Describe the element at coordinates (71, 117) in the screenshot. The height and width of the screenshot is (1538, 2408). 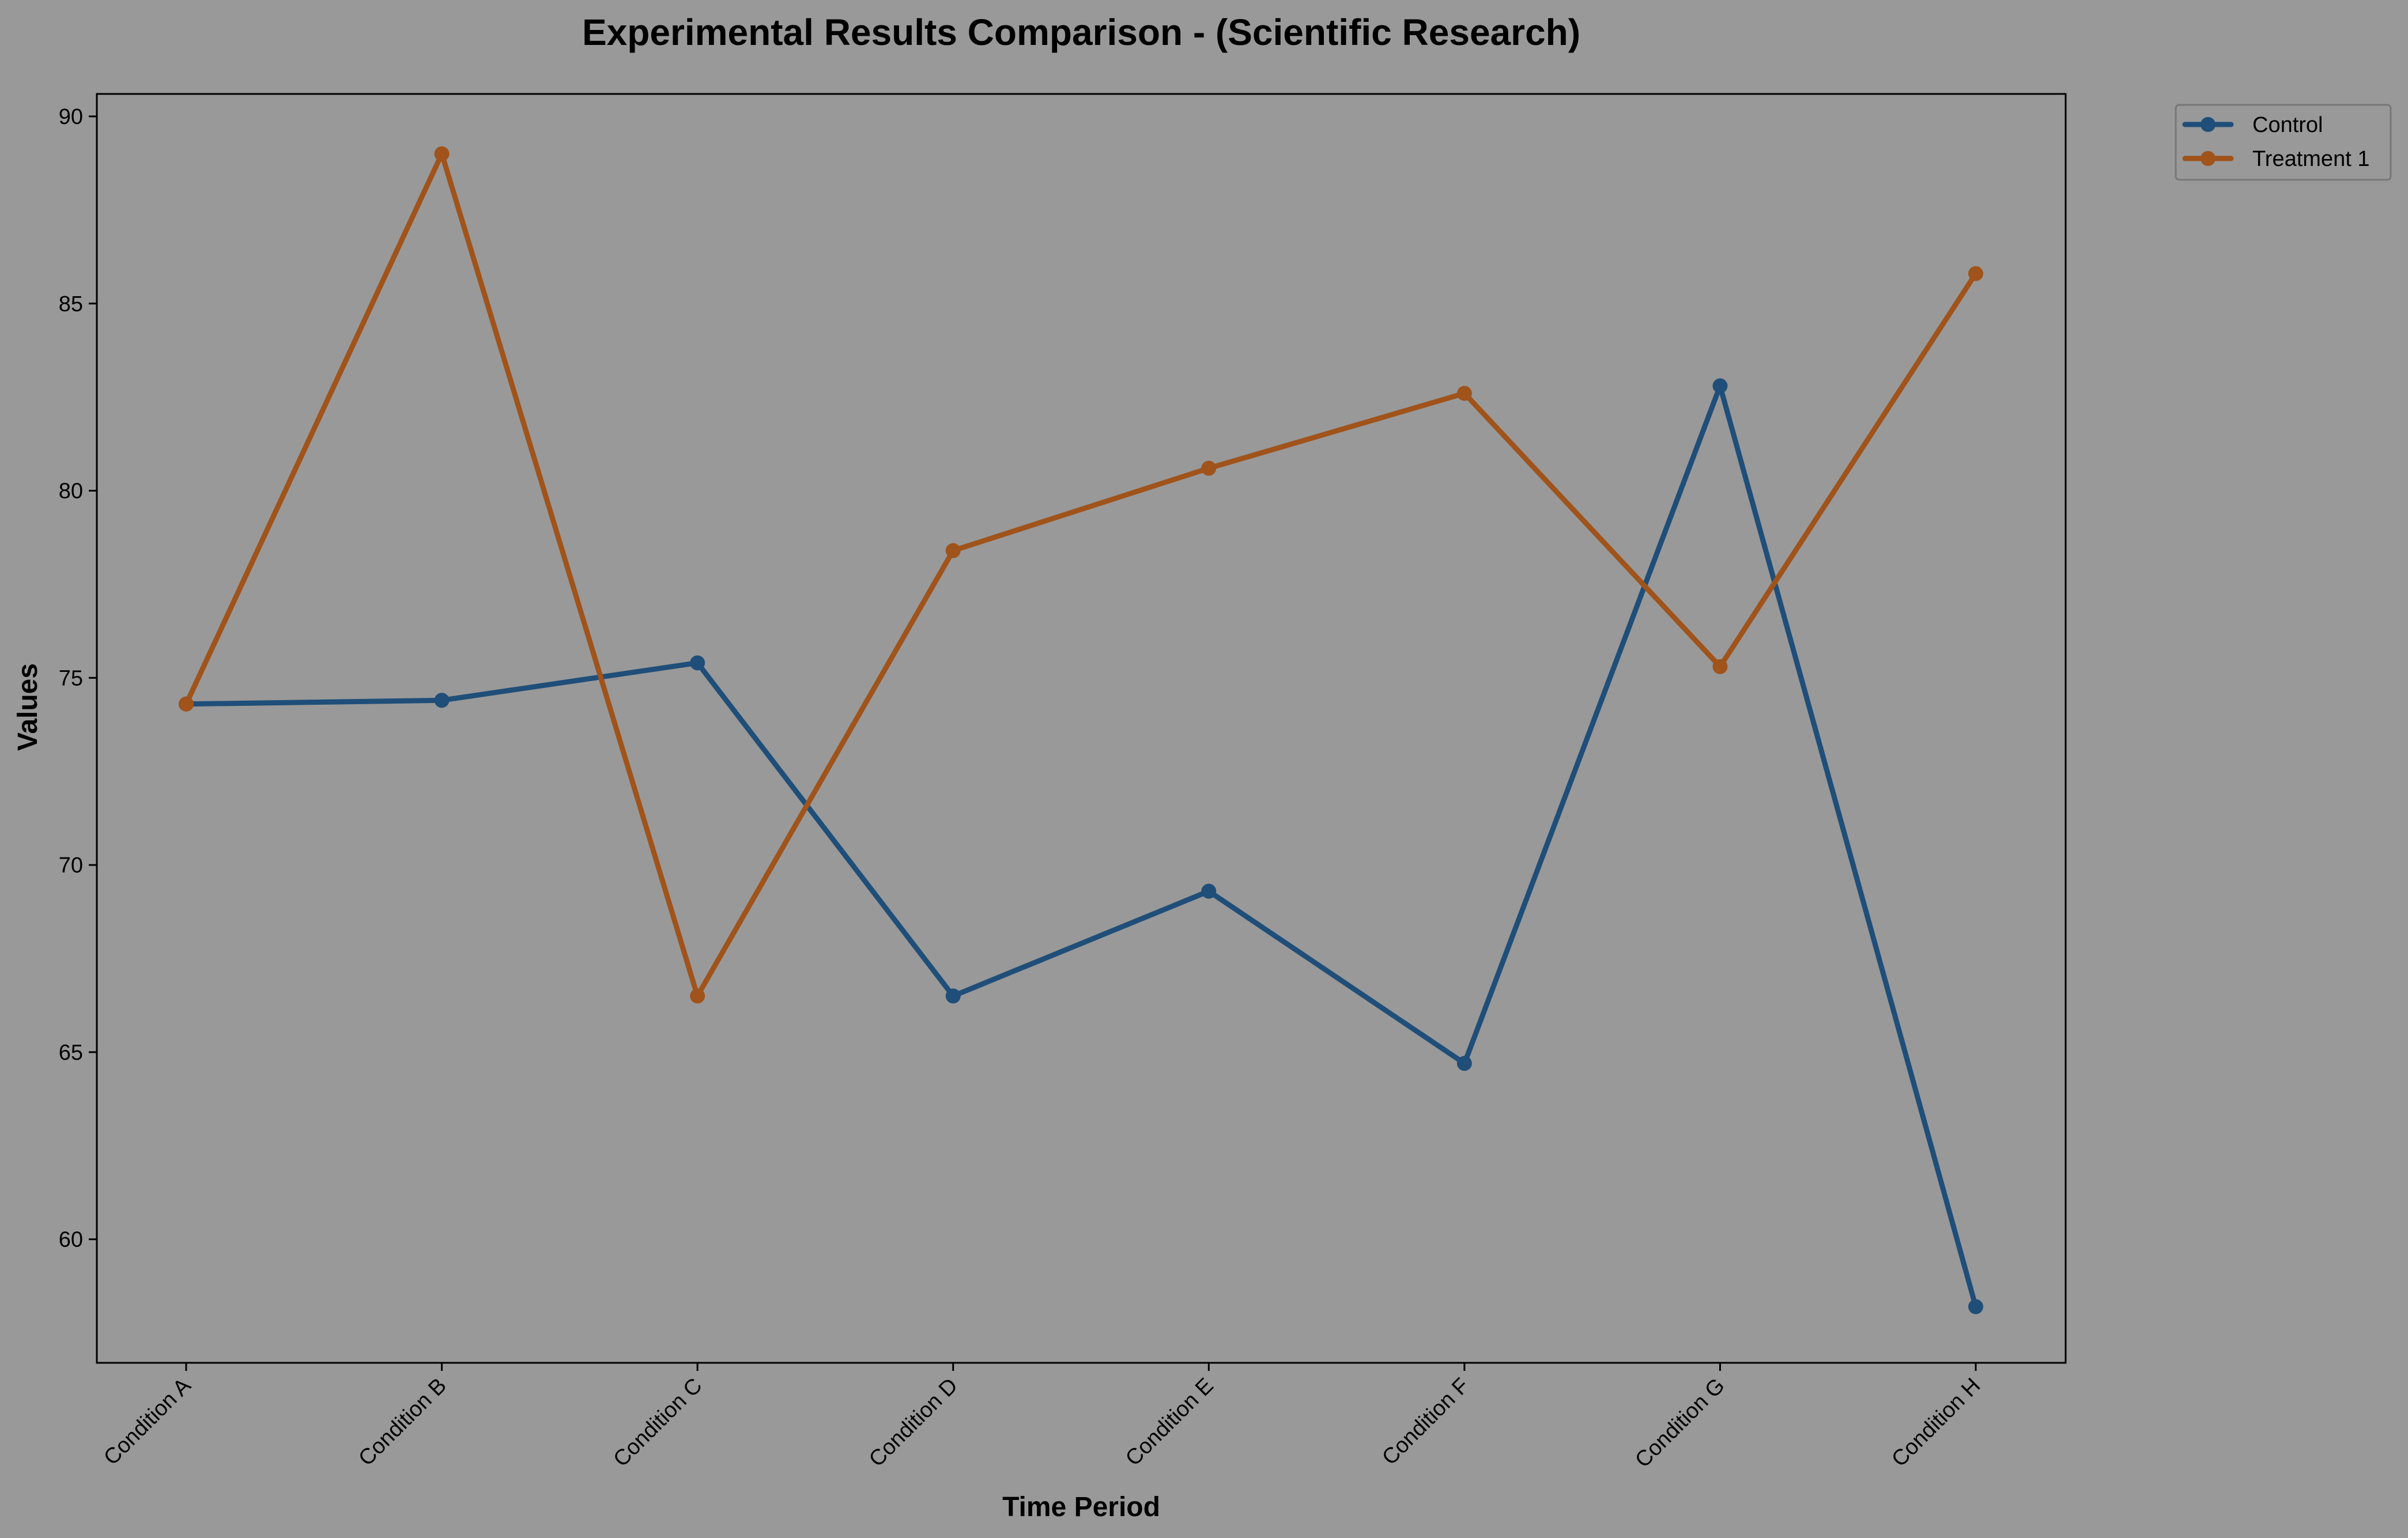
I see `y-tick-label: 90` at that location.